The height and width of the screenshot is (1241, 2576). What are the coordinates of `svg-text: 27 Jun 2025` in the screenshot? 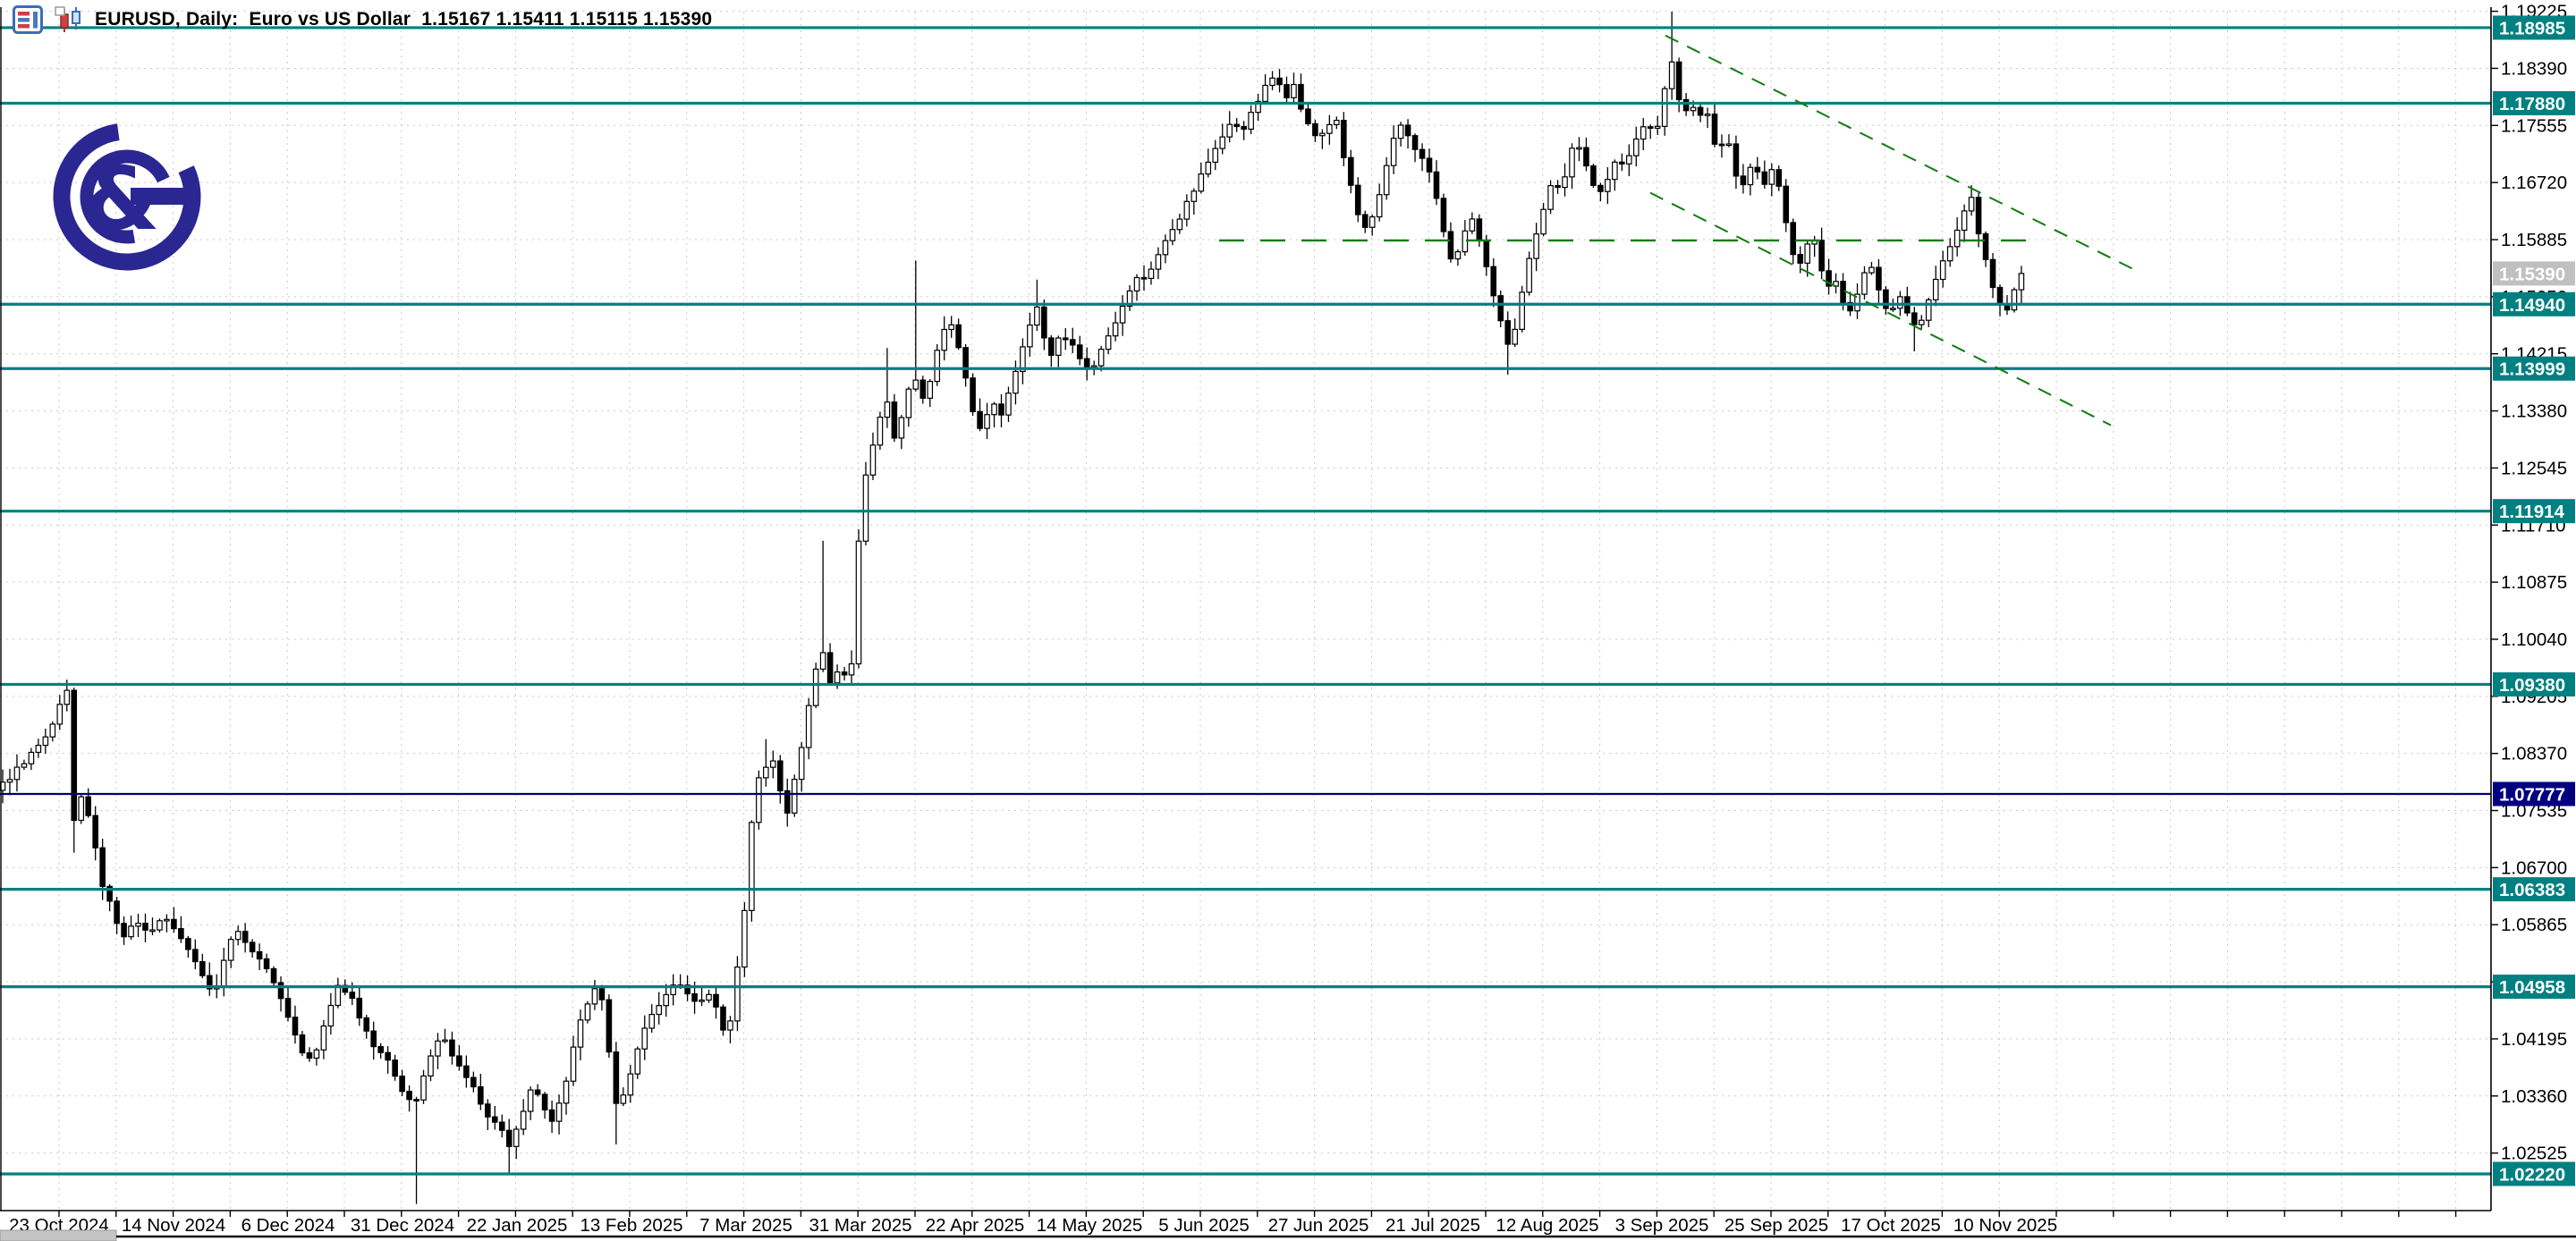 It's located at (1318, 1225).